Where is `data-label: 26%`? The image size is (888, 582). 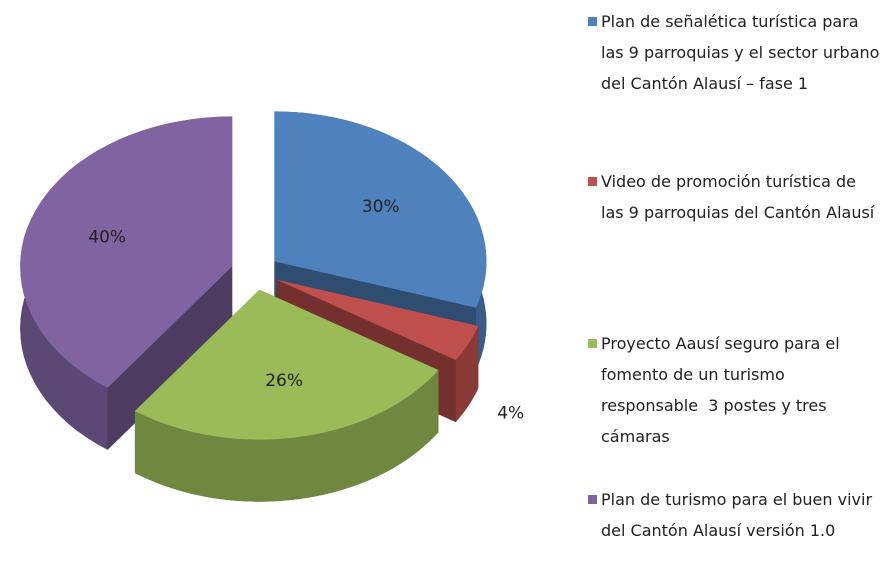
data-label: 26% is located at coordinates (284, 381).